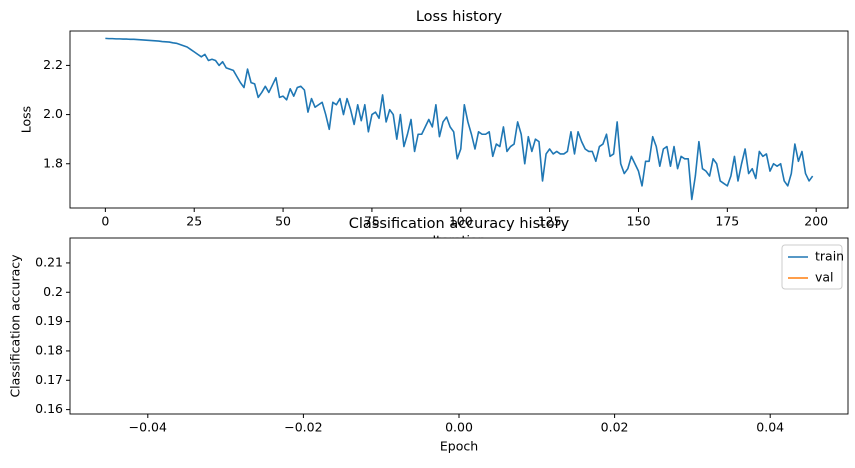  I want to click on x-tick-label: 200, so click(816, 221).